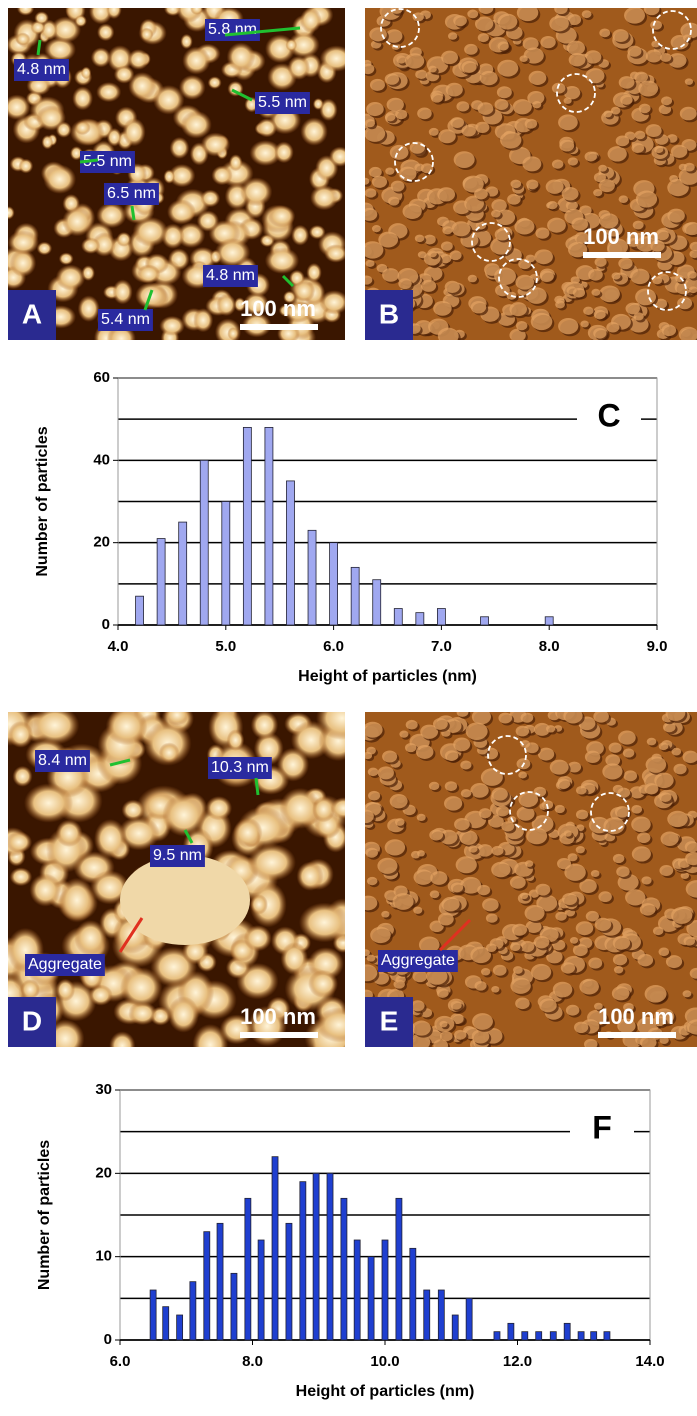  Describe the element at coordinates (176, 879) in the screenshot. I see `afm-image: D 100 nm 8.4 nm 10.3 nm 9.5 nm Aggregate` at that location.